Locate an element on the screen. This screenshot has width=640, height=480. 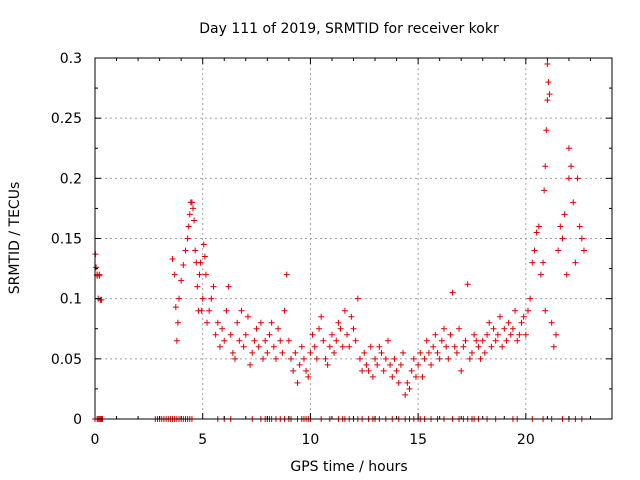
x-tick-label: 10 is located at coordinates (311, 440).